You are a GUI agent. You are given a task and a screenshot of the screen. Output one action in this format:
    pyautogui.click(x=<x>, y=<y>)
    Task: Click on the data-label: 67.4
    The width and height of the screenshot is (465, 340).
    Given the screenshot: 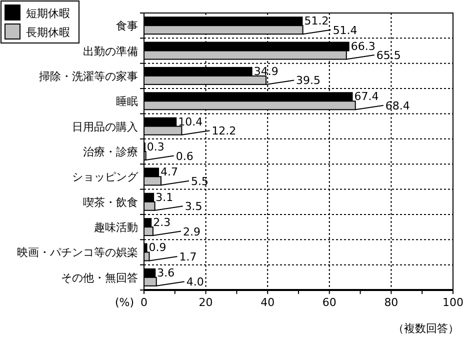 What is the action you would take?
    pyautogui.click(x=366, y=97)
    